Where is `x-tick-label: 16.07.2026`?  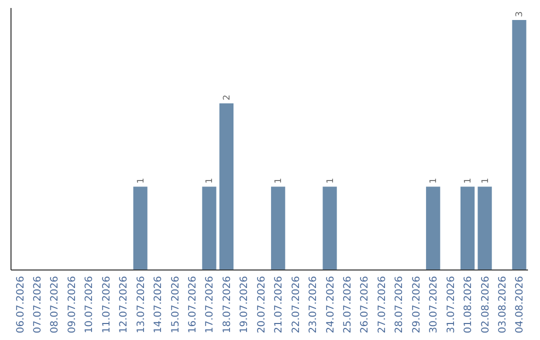 x-tick-label: 16.07.2026 is located at coordinates (193, 305).